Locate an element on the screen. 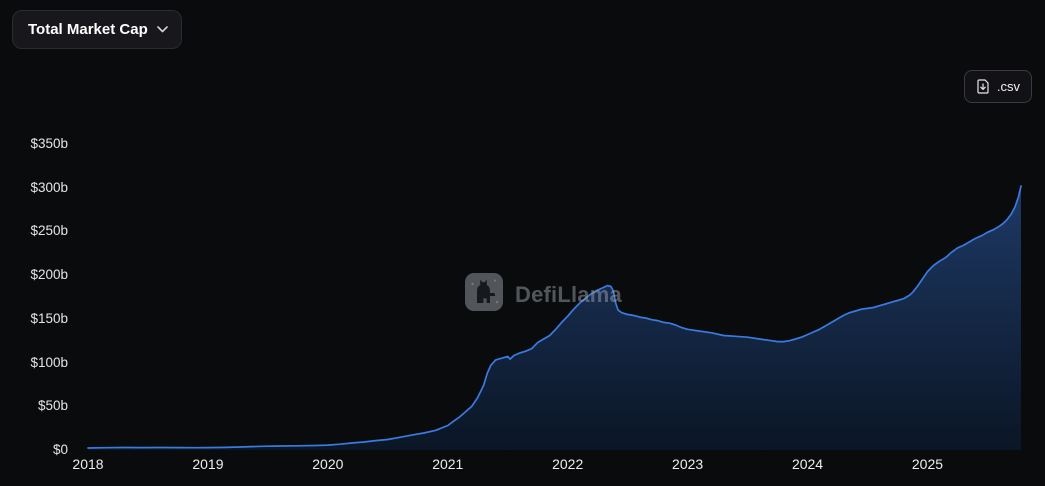  y-axis-tick-label: $250b is located at coordinates (49, 231).